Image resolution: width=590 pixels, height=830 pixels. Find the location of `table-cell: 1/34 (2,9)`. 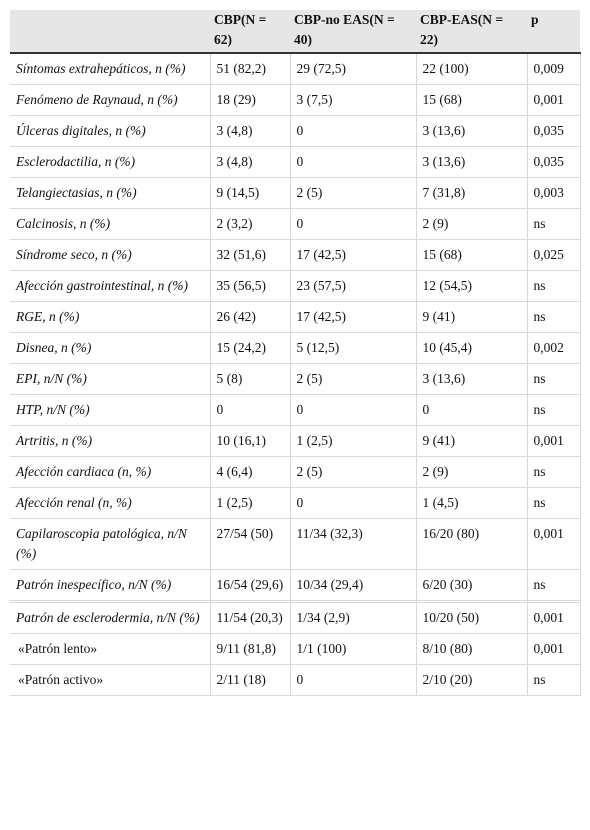

table-cell: 1/34 (2,9) is located at coordinates (353, 618).